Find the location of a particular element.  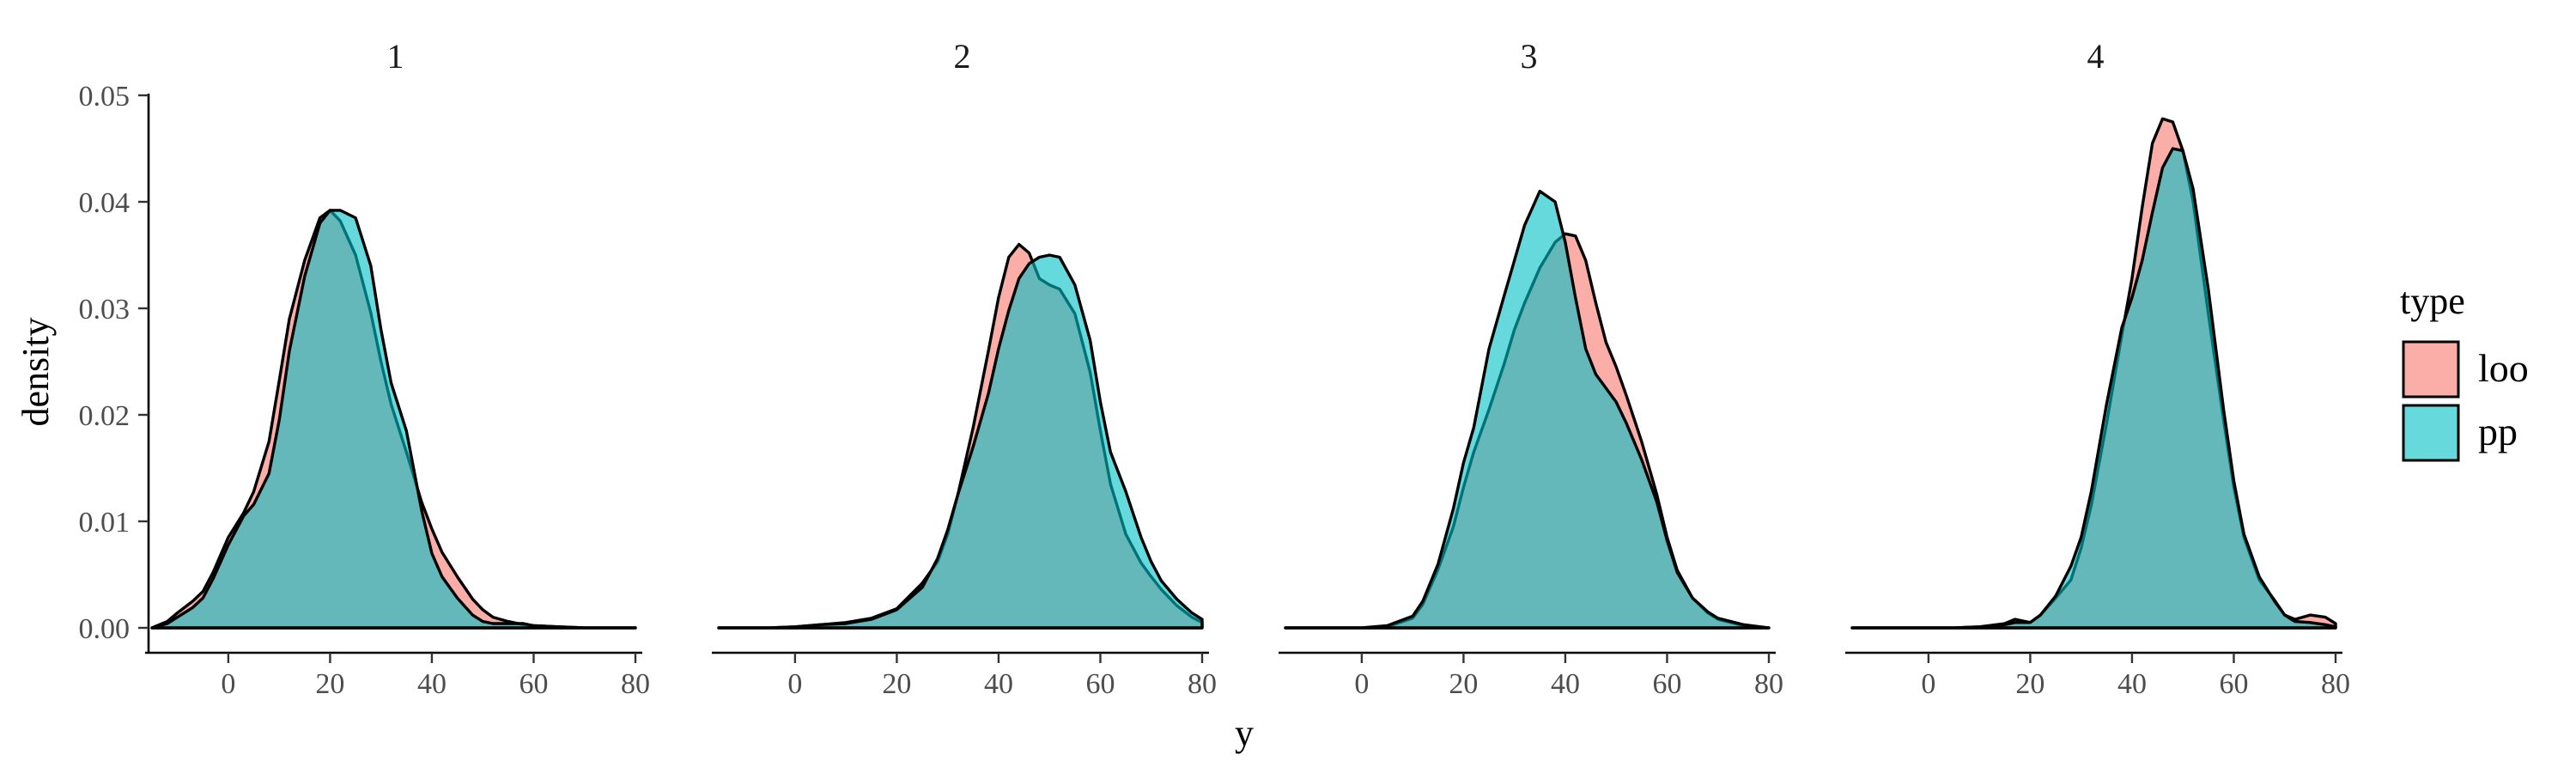

legend: type loo pp is located at coordinates (2464, 371).